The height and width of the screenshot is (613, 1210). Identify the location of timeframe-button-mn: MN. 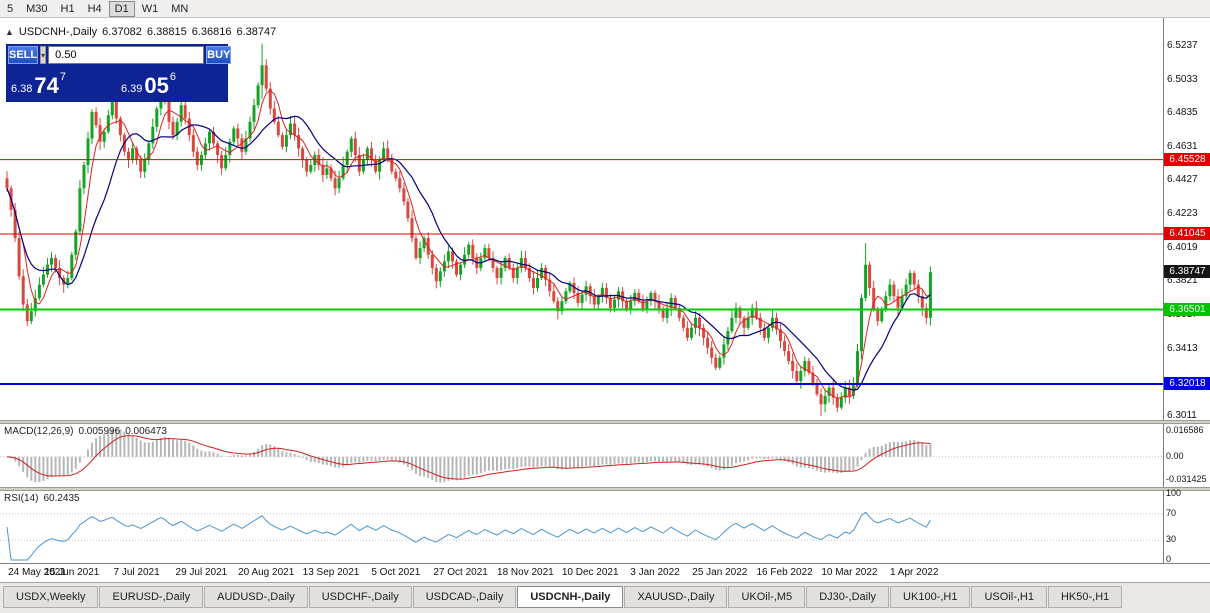
(180, 8).